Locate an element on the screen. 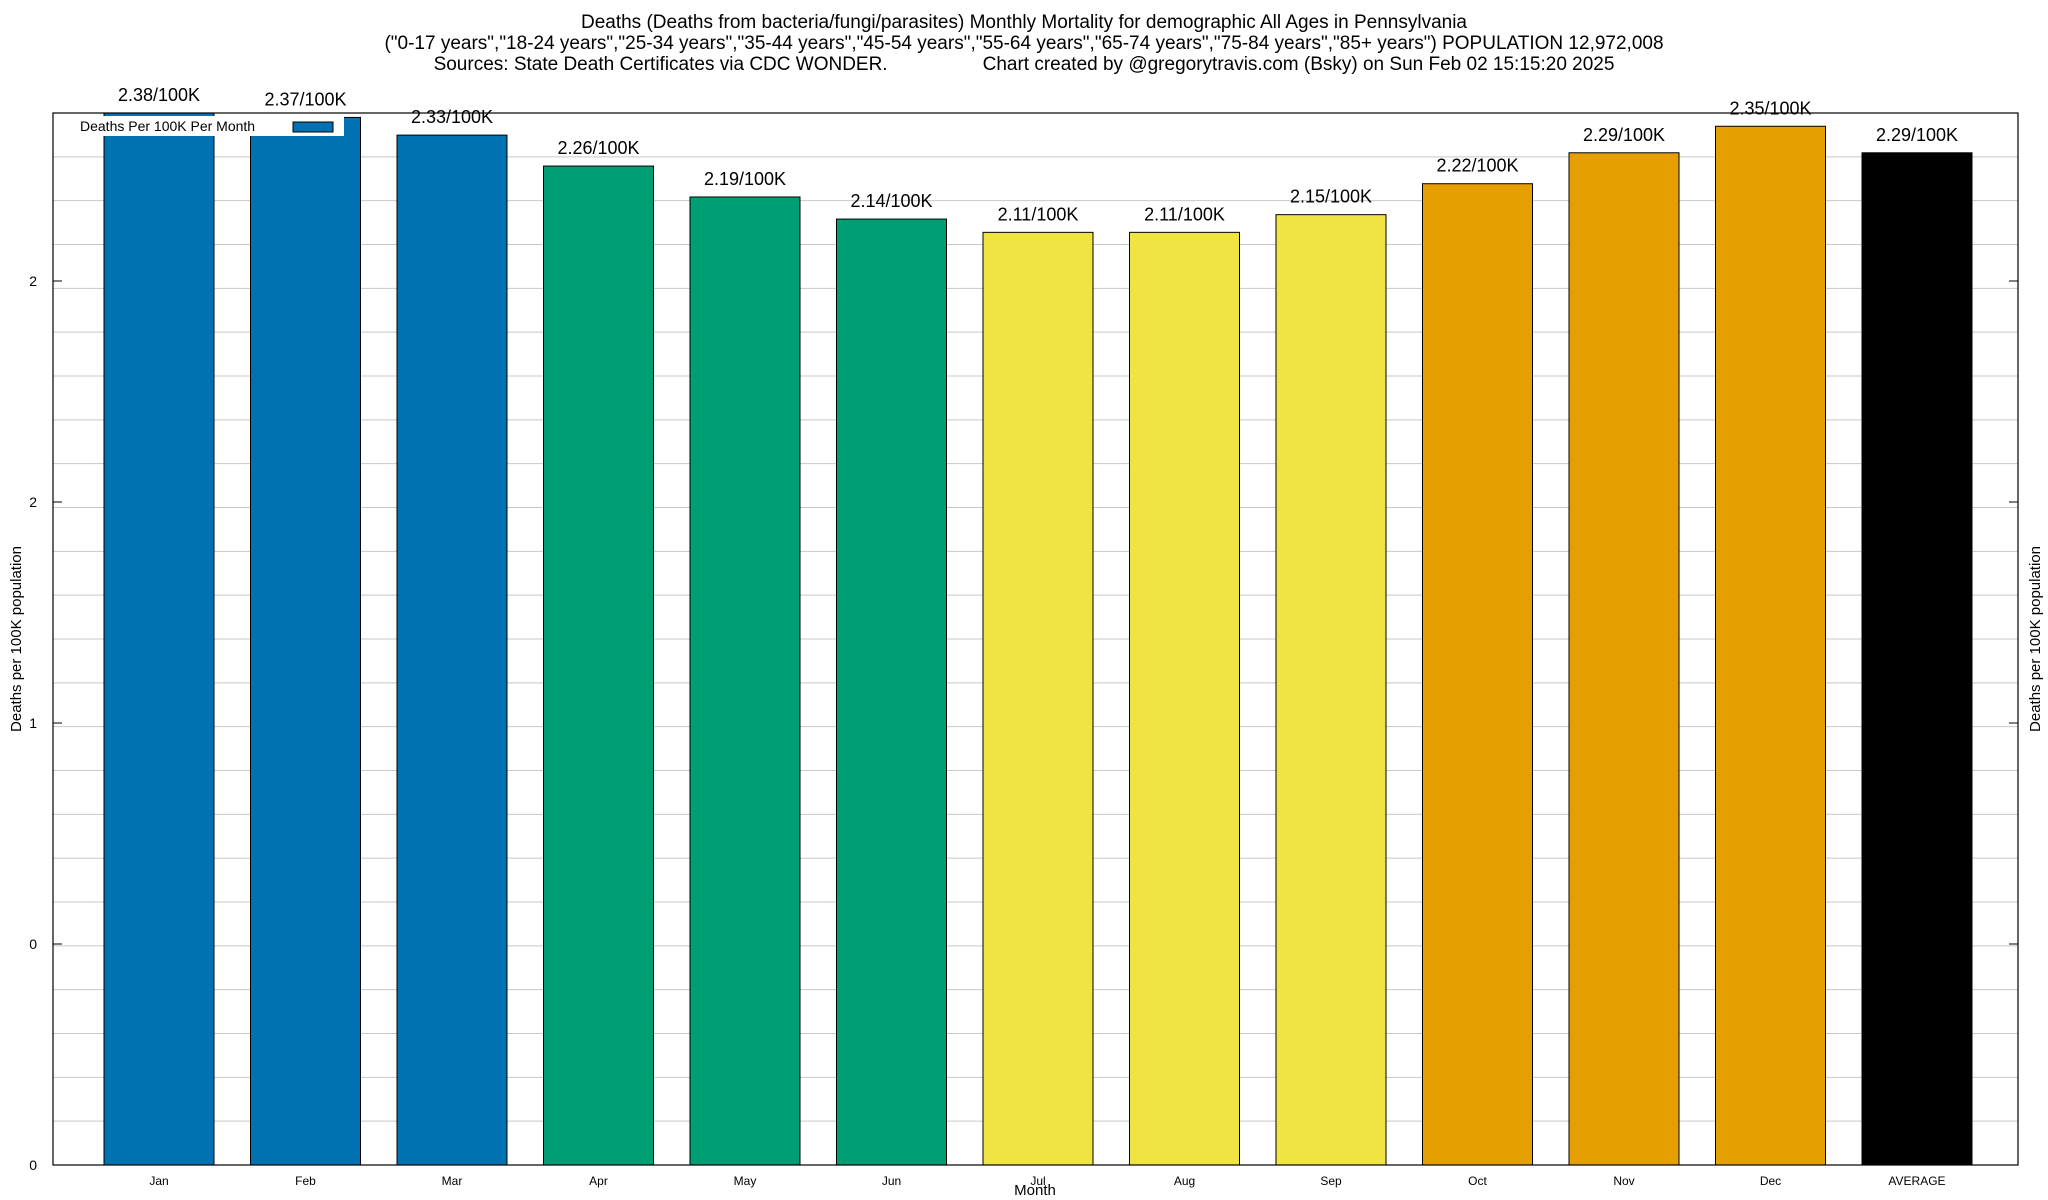 This screenshot has width=2048, height=1200. x-tick-label: Nov is located at coordinates (1623, 1181).